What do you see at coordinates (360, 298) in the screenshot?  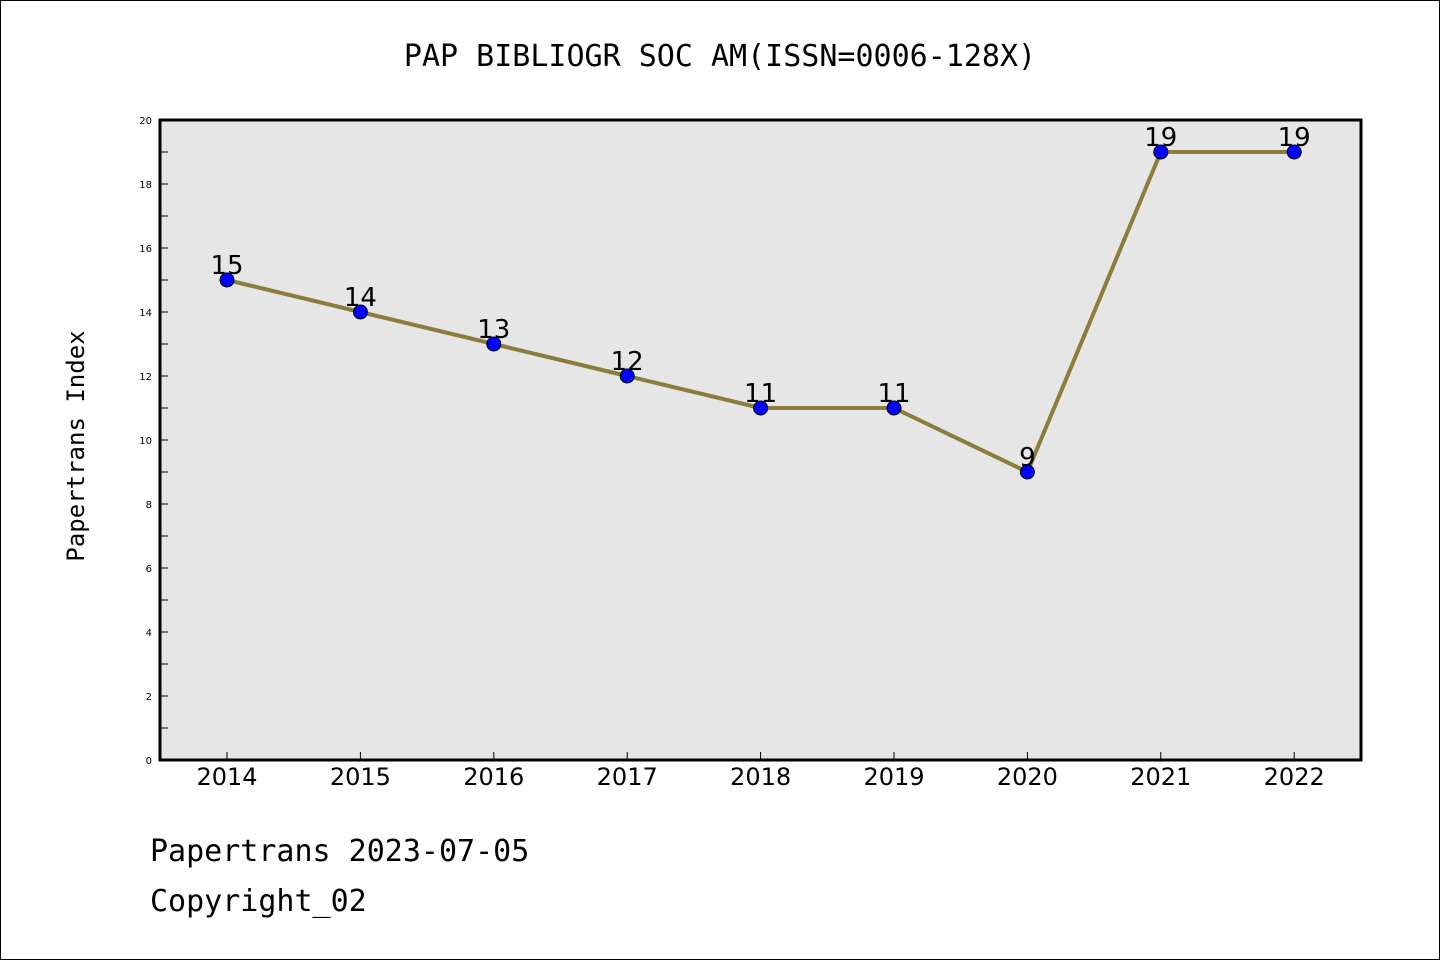 I see `data-label: 14` at bounding box center [360, 298].